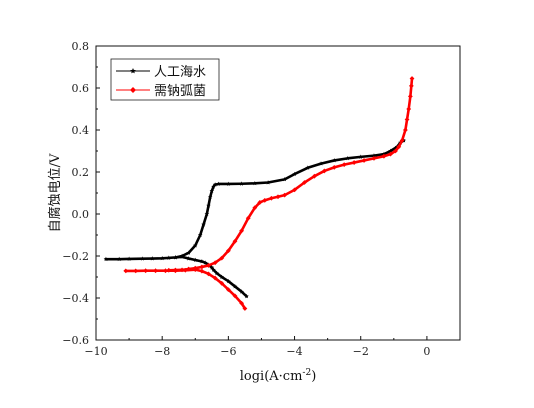  I want to click on legend: 人工海水 需钠弧菌, so click(165, 79).